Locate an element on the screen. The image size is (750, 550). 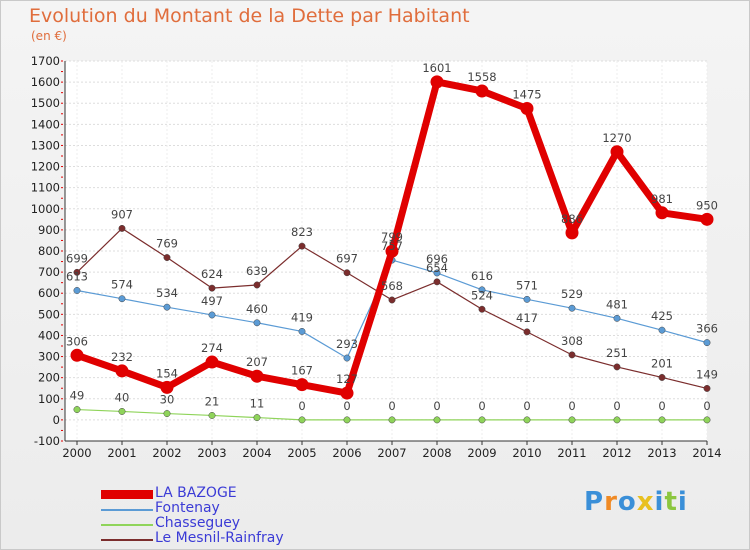
data-label: 769 is located at coordinates (167, 244).